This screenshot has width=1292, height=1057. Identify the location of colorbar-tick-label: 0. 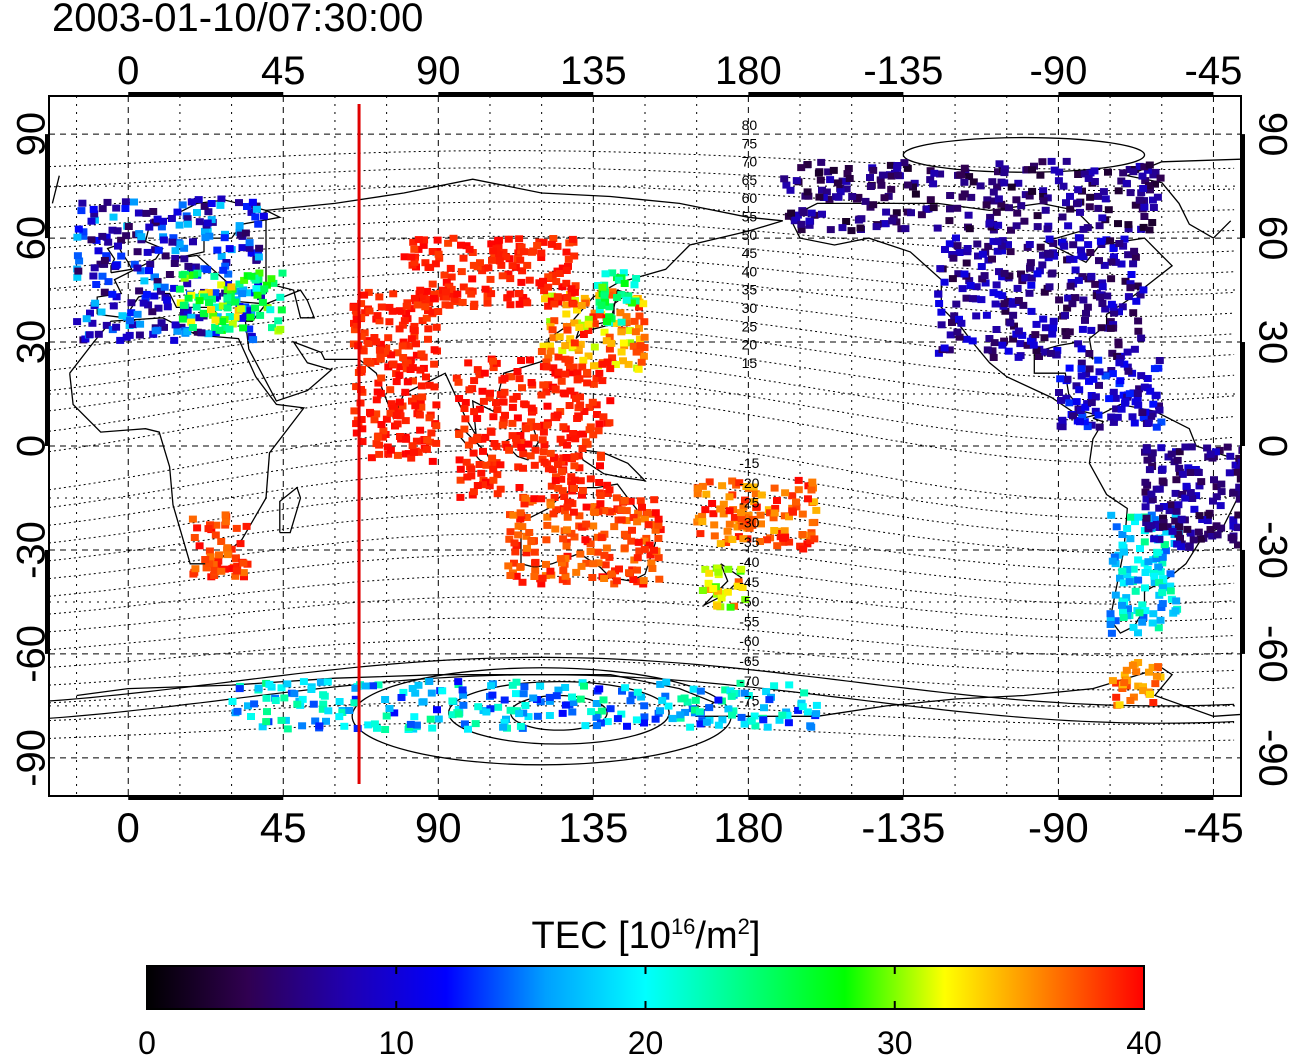
(147, 1041).